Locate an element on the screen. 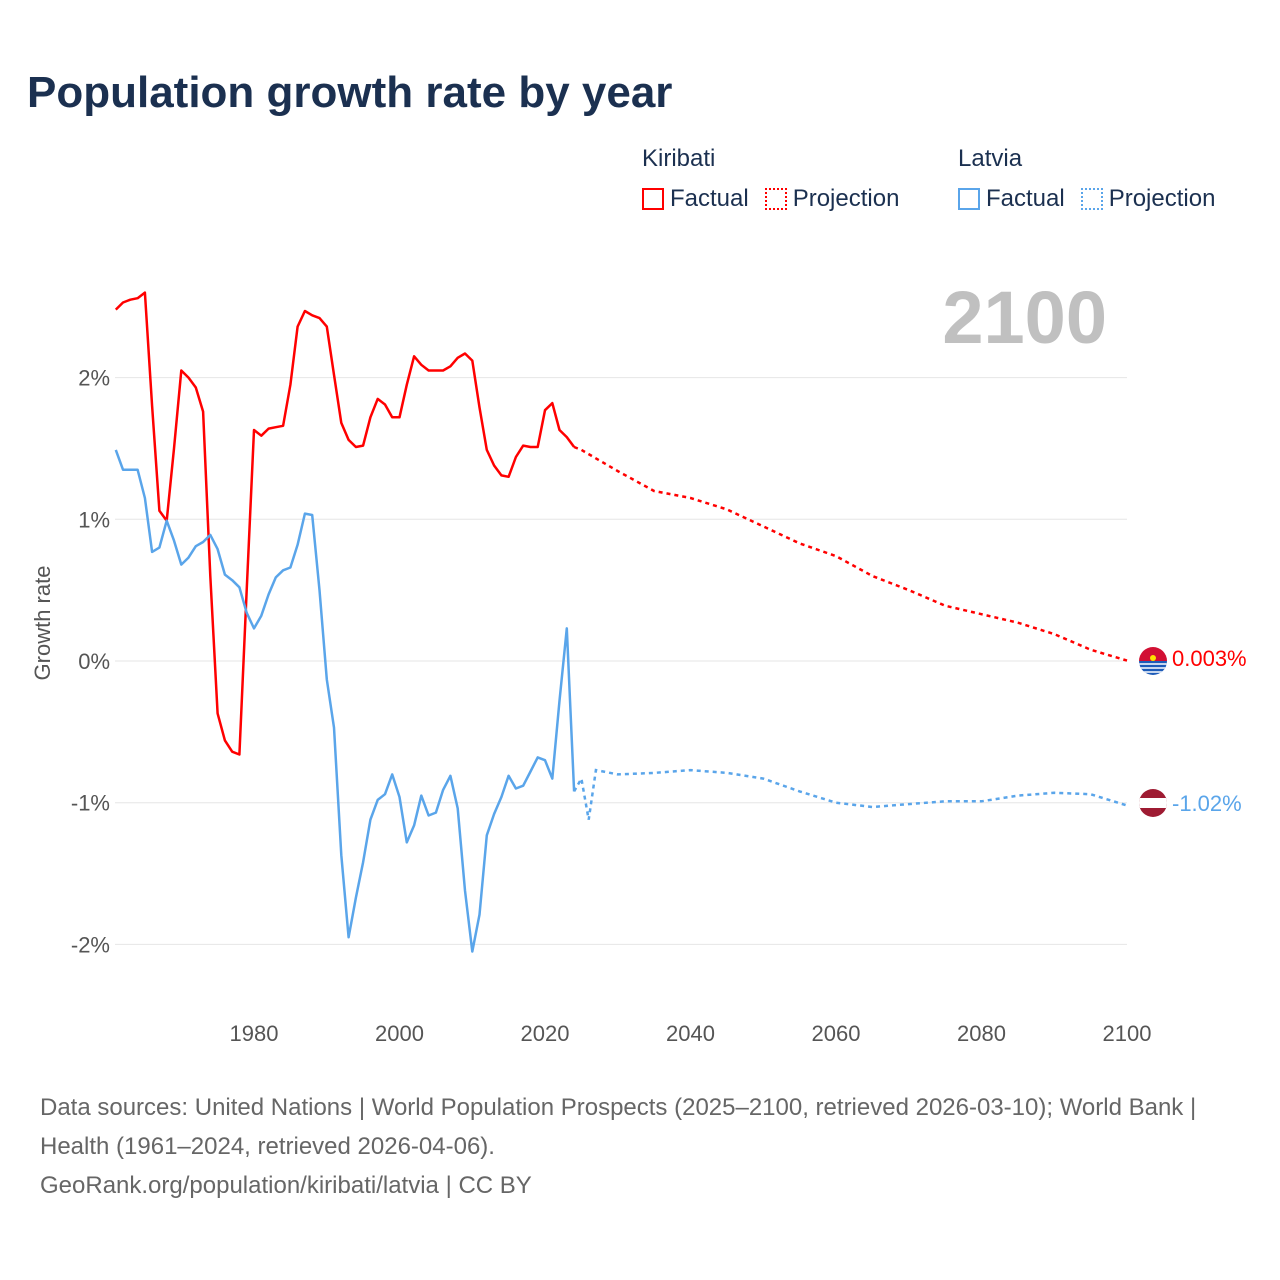 This screenshot has width=1280, height=1280. legend-latvia-factual: Factual is located at coordinates (1011, 199).